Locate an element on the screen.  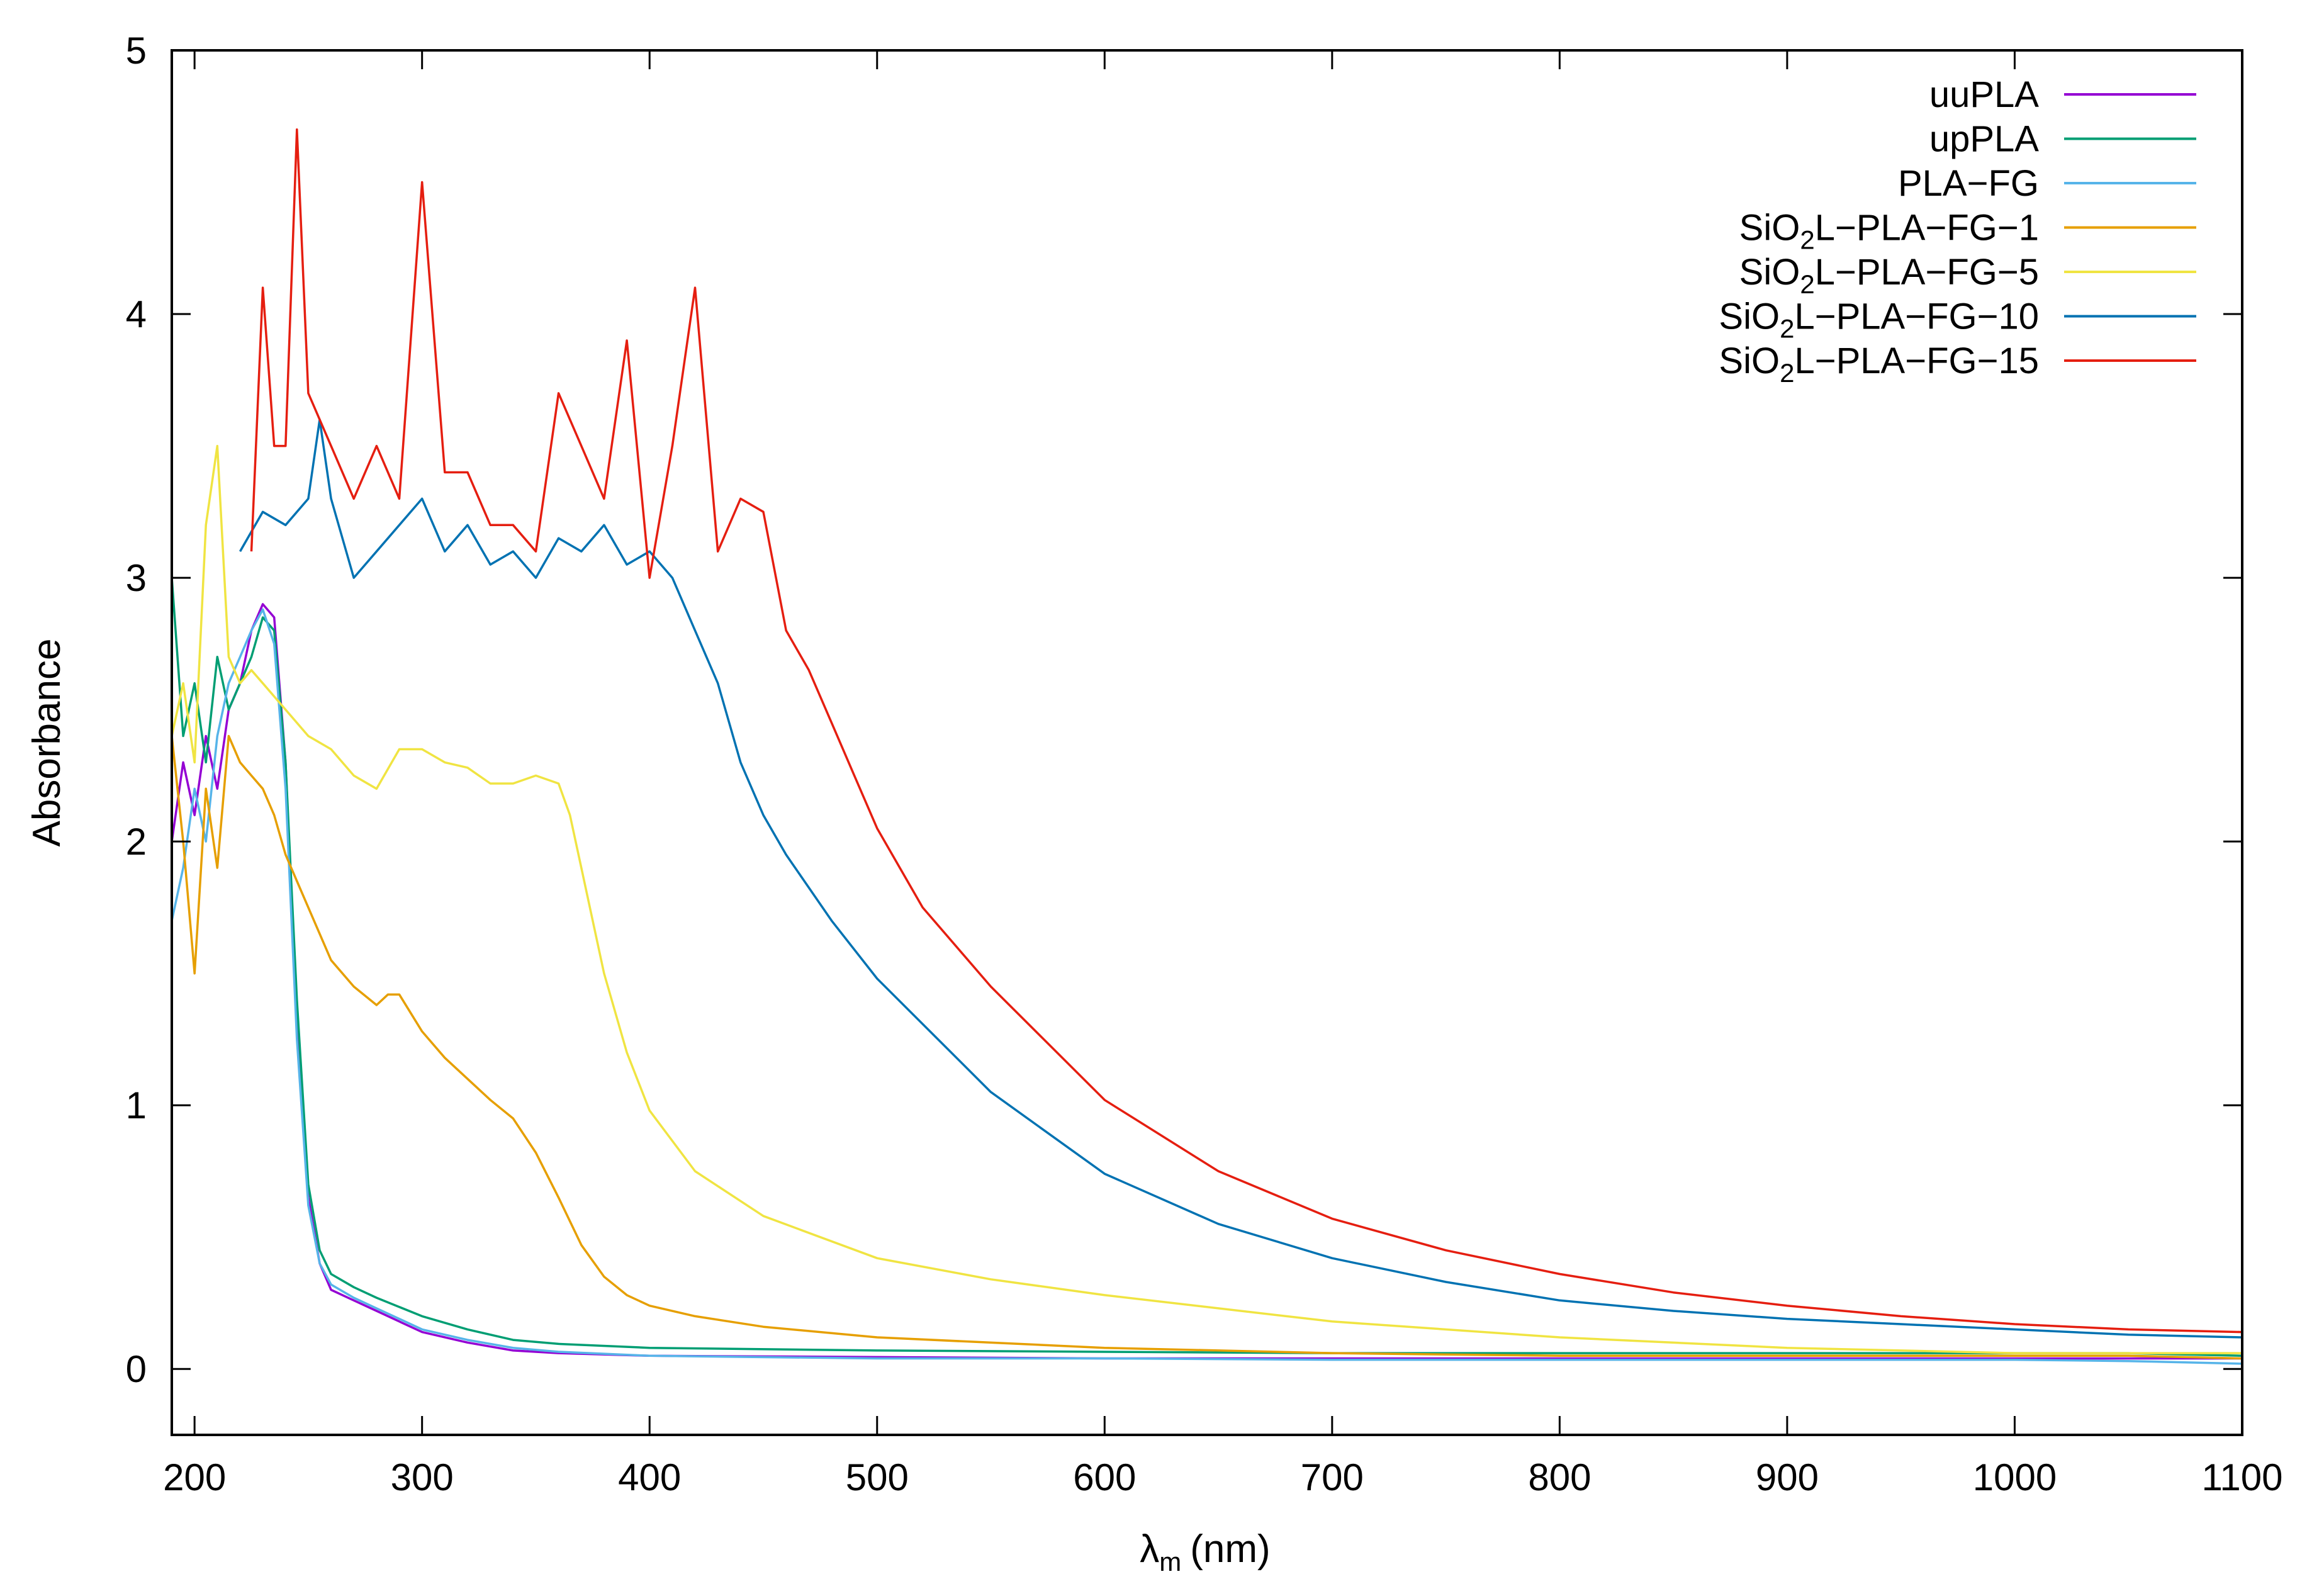
legend-label-6: SiO2L−PLA−FG−10 is located at coordinates (1879, 320).